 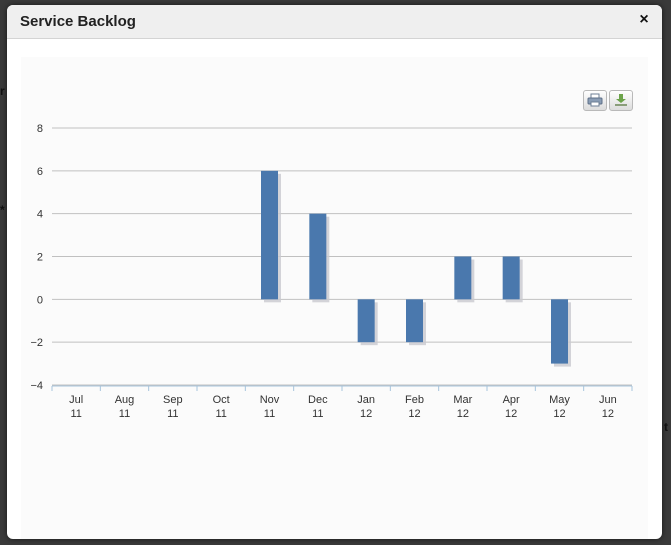 What do you see at coordinates (2, 91) in the screenshot?
I see `backdrop-text-fragment: r` at bounding box center [2, 91].